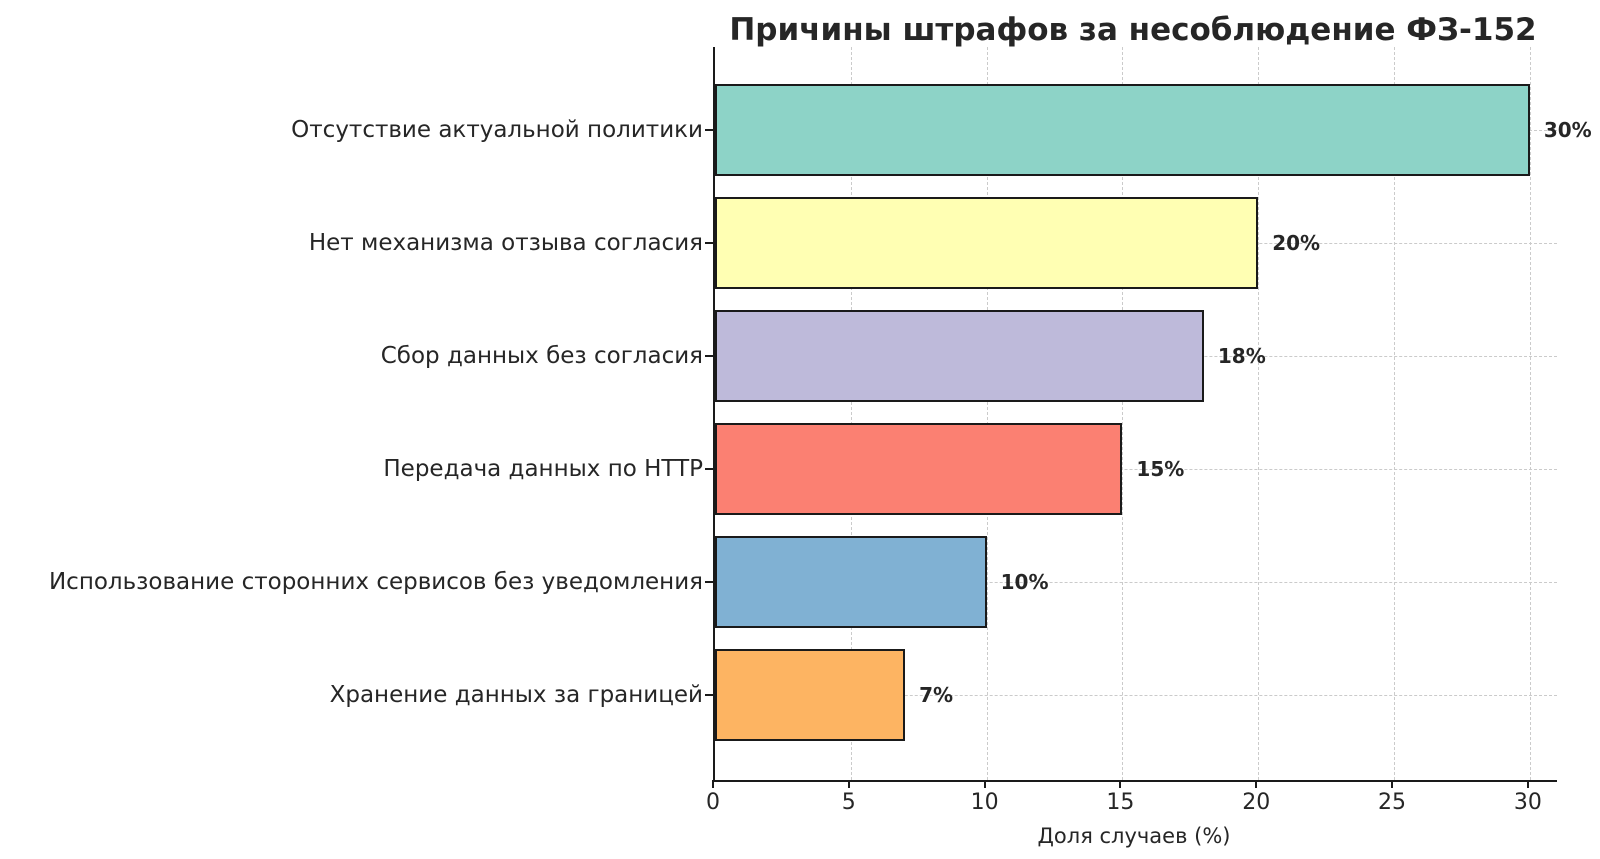 The image size is (1600, 859). Describe the element at coordinates (1392, 802) in the screenshot. I see `x-axis-tick-label: 25` at that location.